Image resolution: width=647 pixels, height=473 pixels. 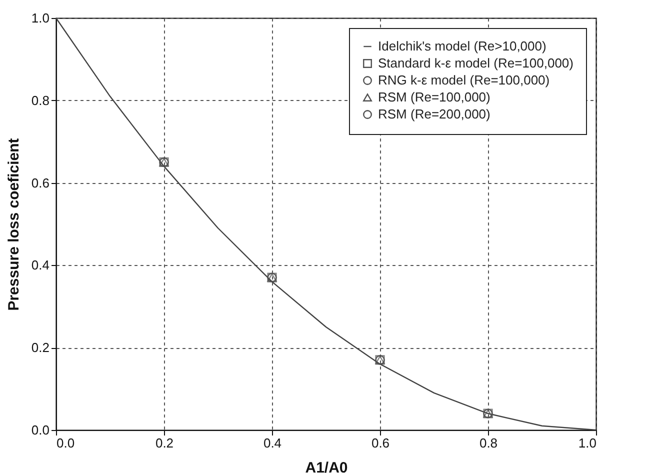 I want to click on y-axis-title: Pressure loss coeficient, so click(x=13, y=224).